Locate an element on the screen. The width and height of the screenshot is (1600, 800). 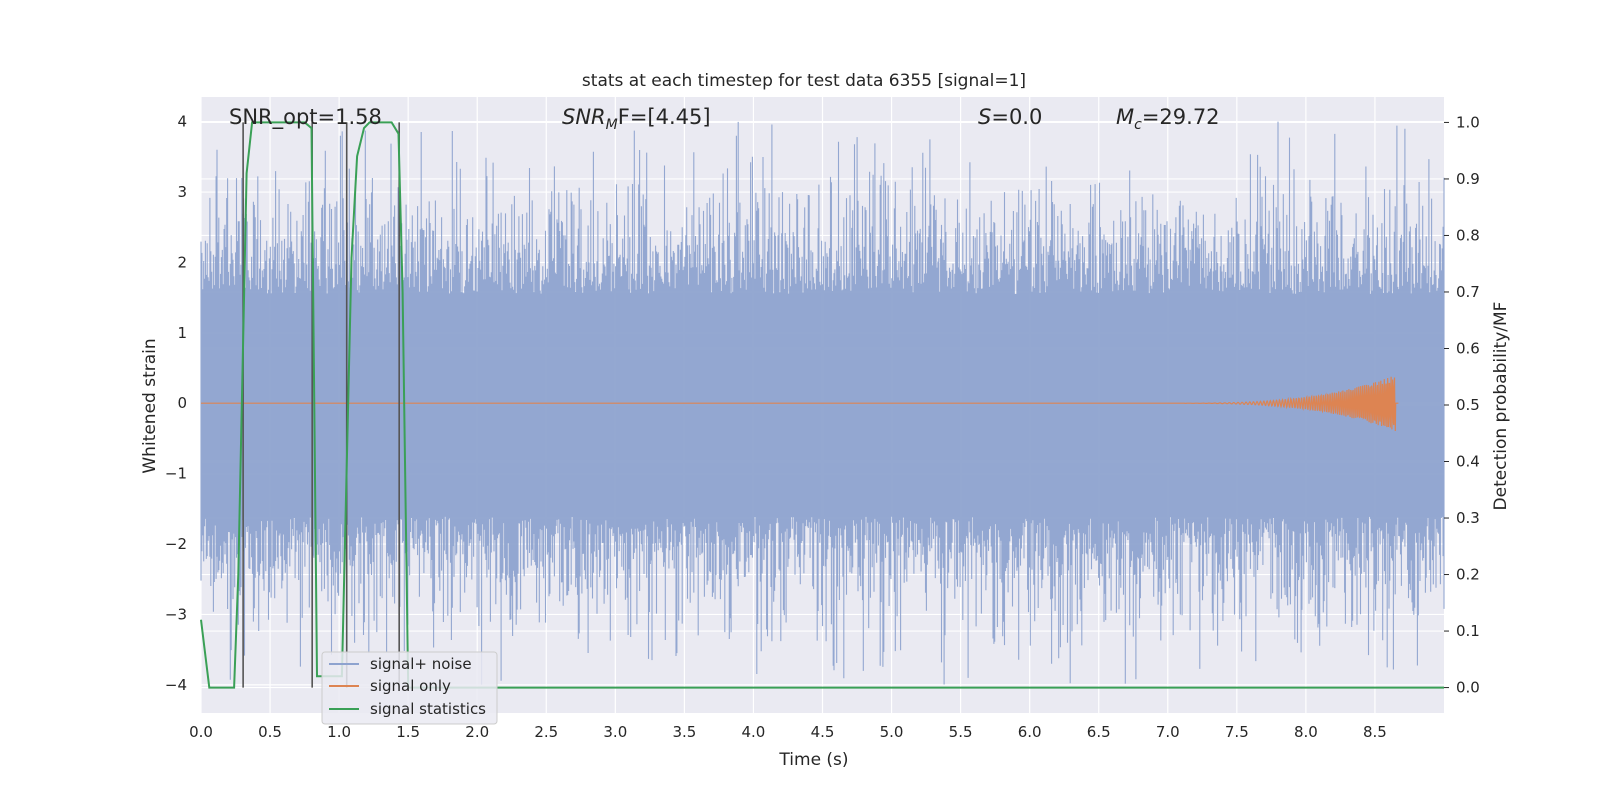
y2-tick-label: 0.0 is located at coordinates (1468, 688).